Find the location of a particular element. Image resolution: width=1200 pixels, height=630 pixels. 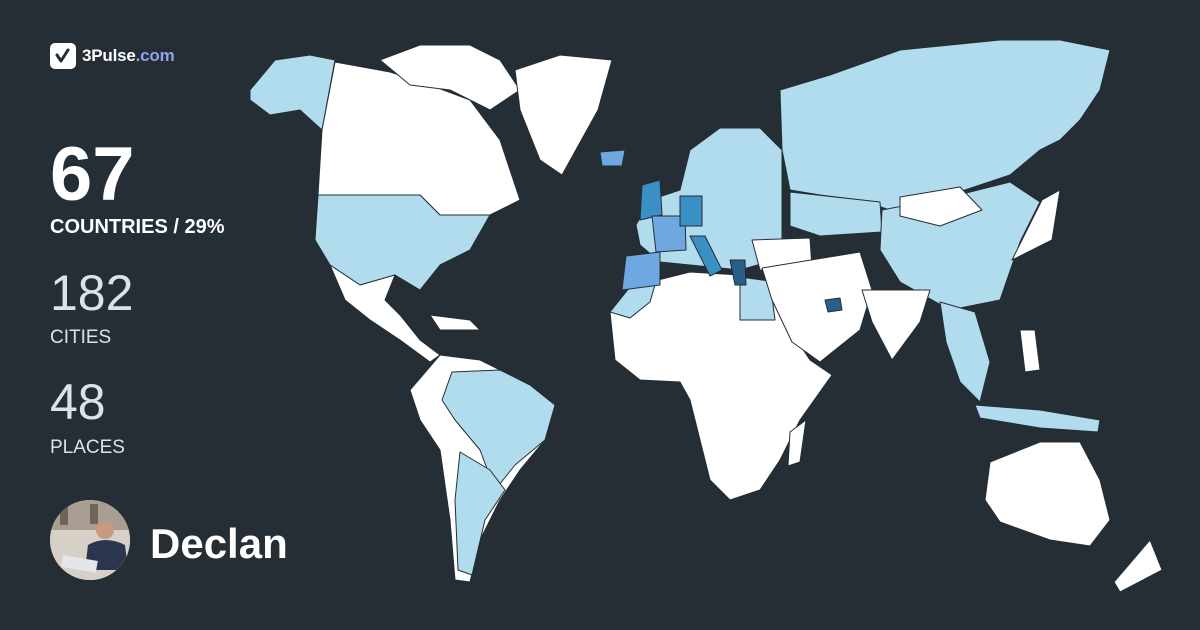

countries-label: COUNTRIES / 29% is located at coordinates (137, 227).